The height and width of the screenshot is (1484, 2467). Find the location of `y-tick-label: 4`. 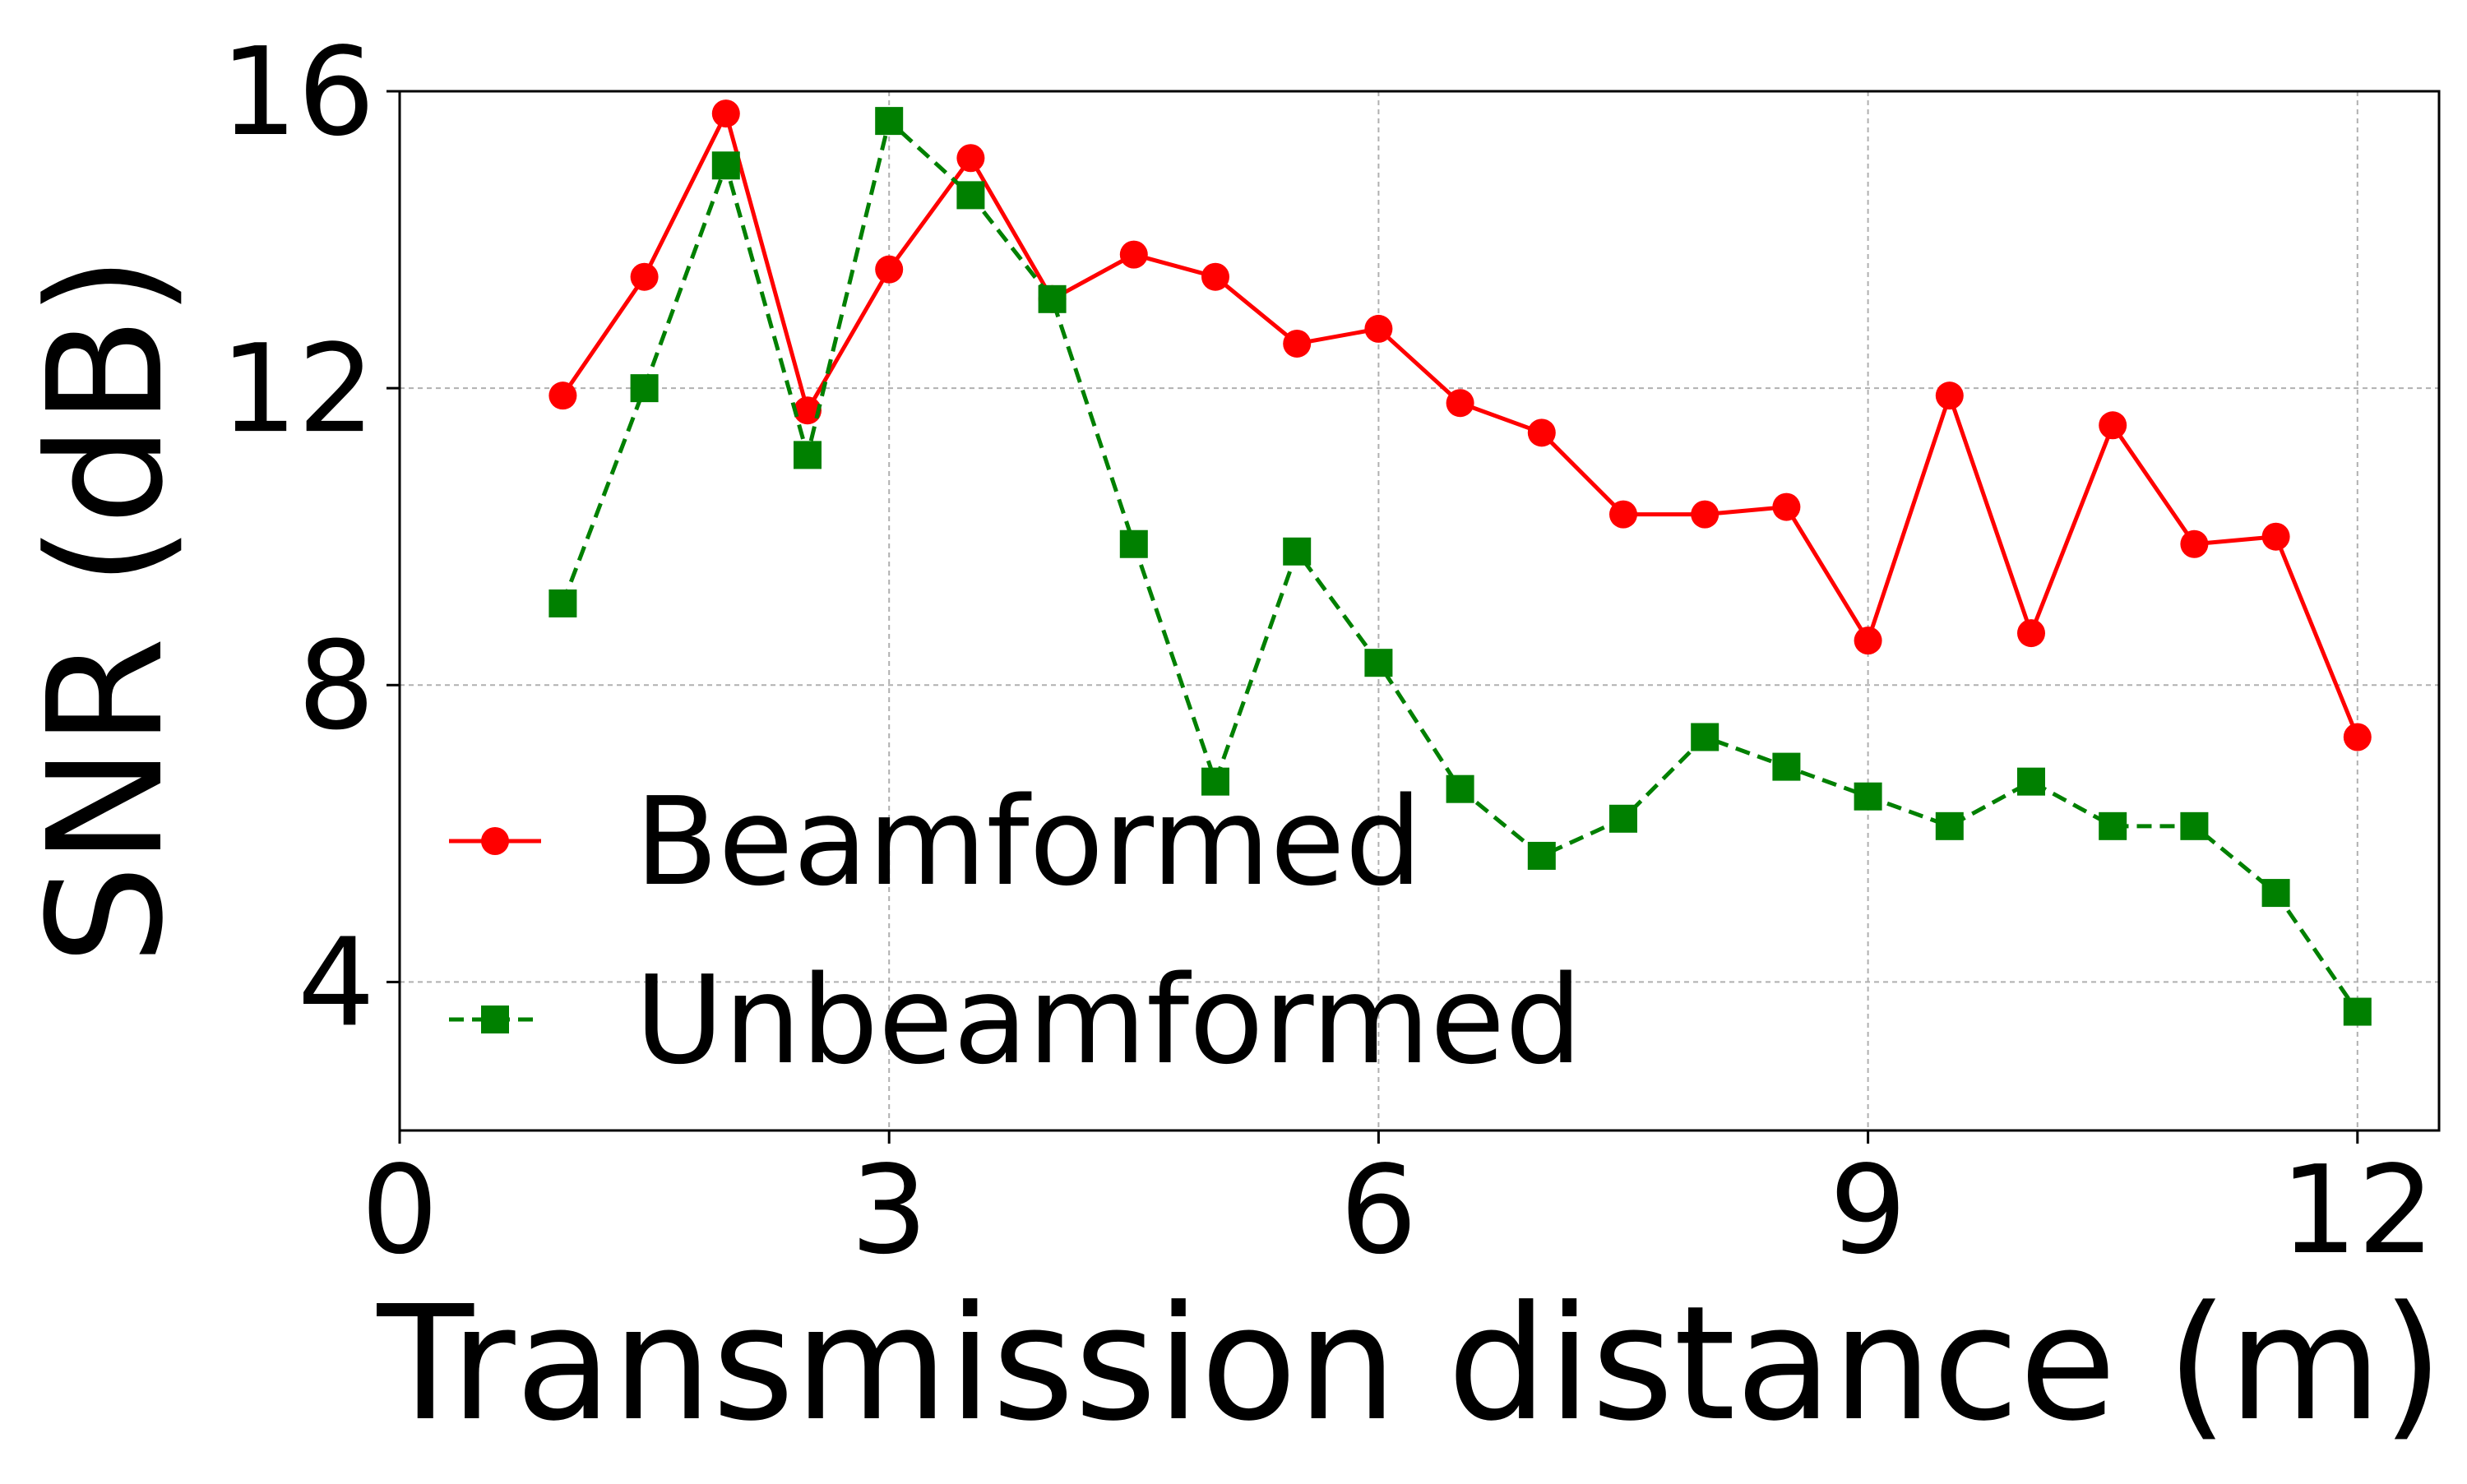

y-tick-label: 4 is located at coordinates (337, 983).